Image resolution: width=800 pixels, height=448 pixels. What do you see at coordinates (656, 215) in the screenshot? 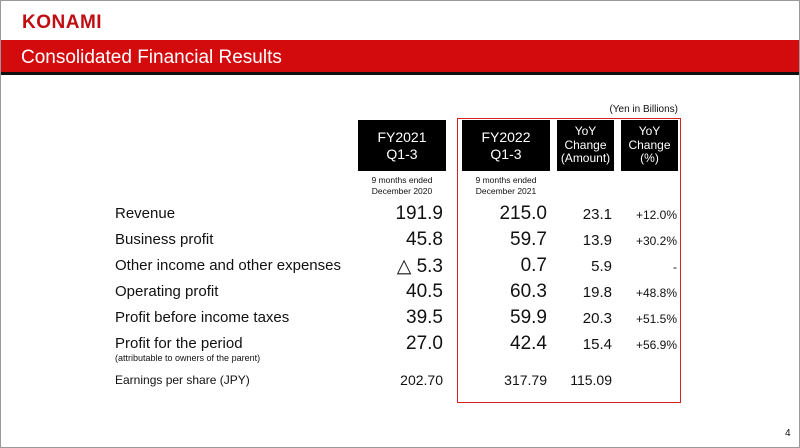
I see `value-yoy-pct: +12.0%` at bounding box center [656, 215].